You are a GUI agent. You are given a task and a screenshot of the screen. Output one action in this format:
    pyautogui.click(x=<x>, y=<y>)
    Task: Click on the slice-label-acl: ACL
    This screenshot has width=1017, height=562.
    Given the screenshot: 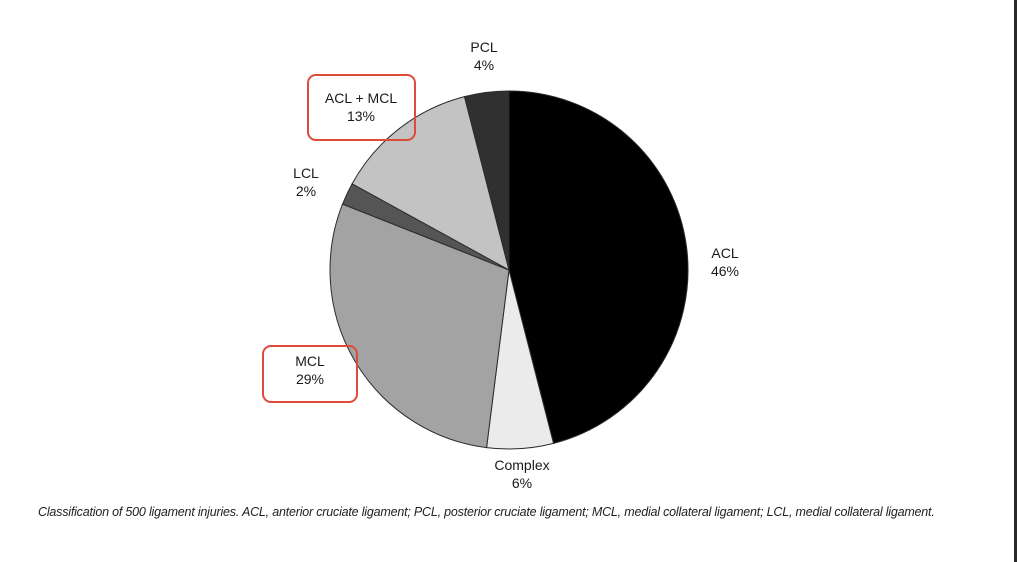 What is the action you would take?
    pyautogui.click(x=724, y=253)
    